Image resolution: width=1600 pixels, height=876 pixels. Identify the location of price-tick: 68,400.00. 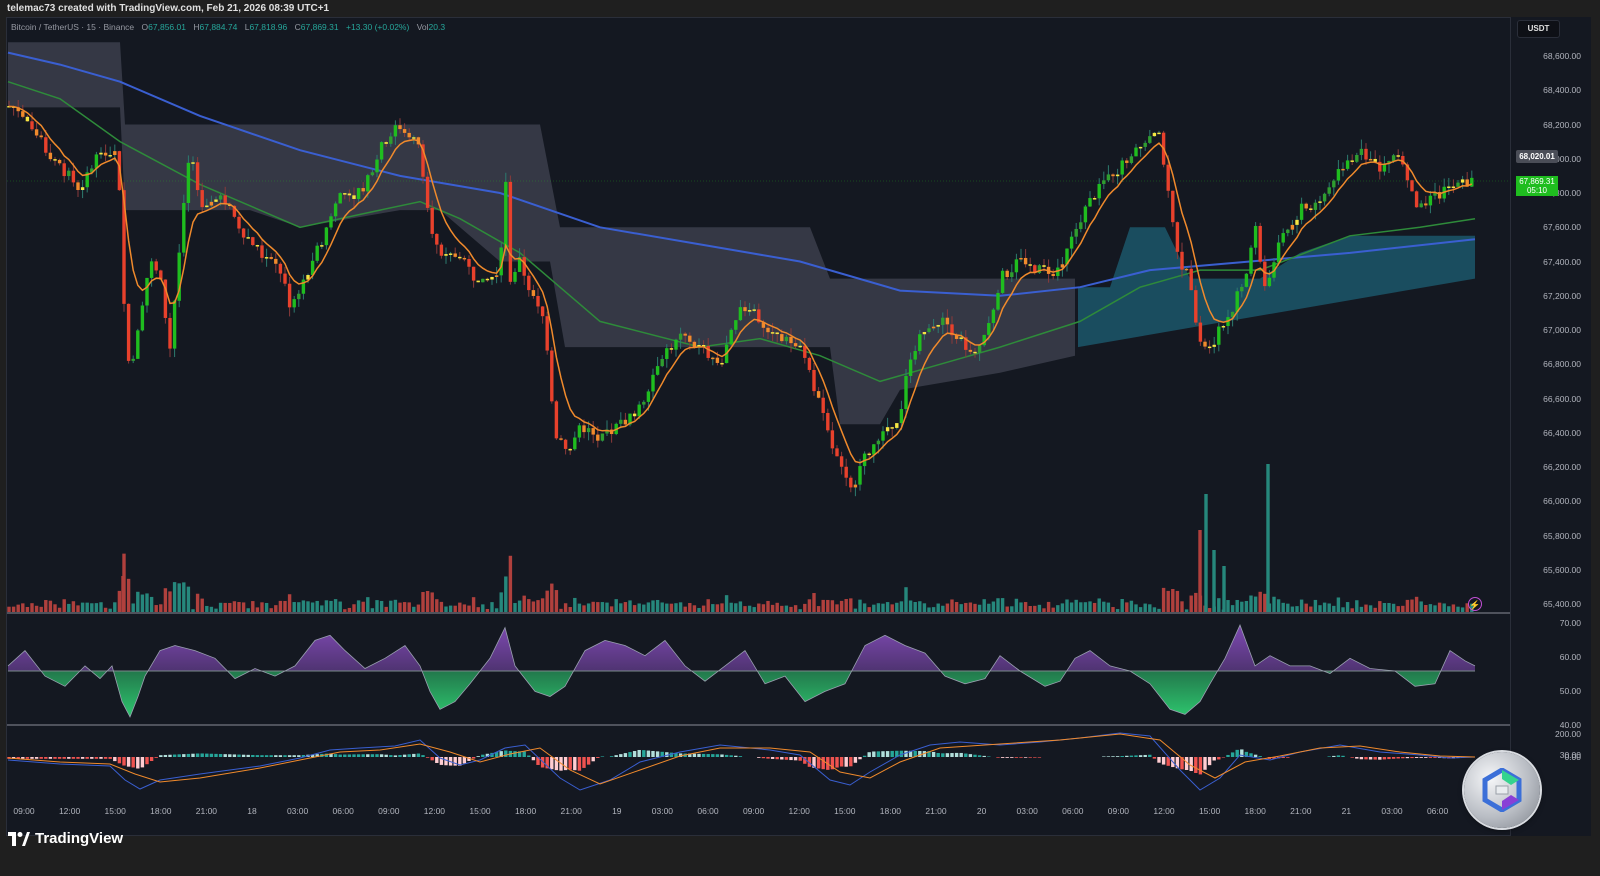
(1562, 90).